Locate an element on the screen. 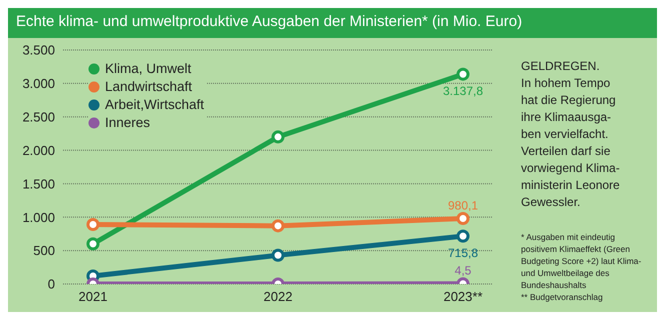 The height and width of the screenshot is (320, 665). data-label: 4,5 is located at coordinates (463, 271).